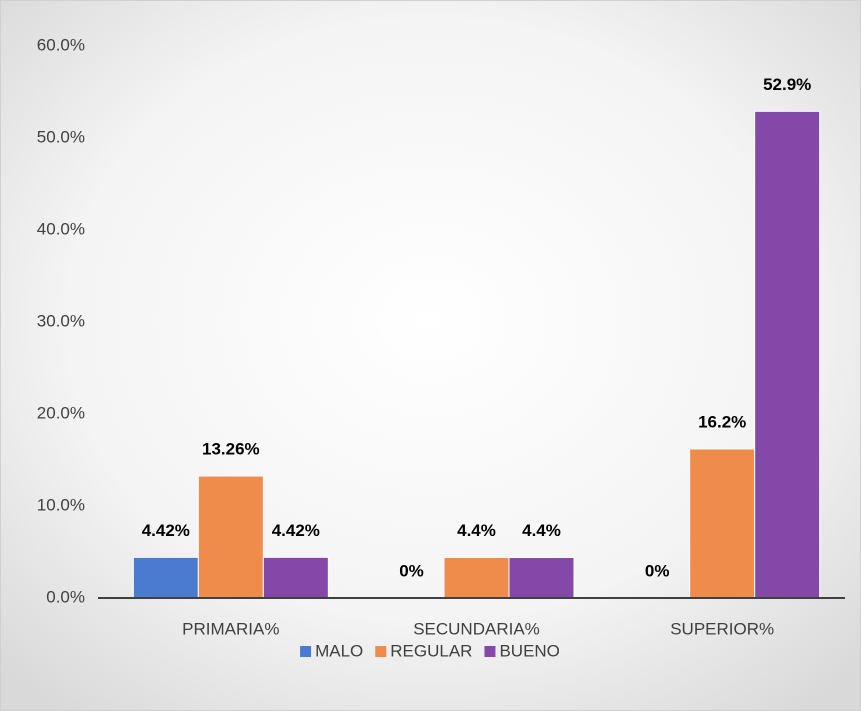  What do you see at coordinates (61, 412) in the screenshot?
I see `y-tick-label: 20.0%` at bounding box center [61, 412].